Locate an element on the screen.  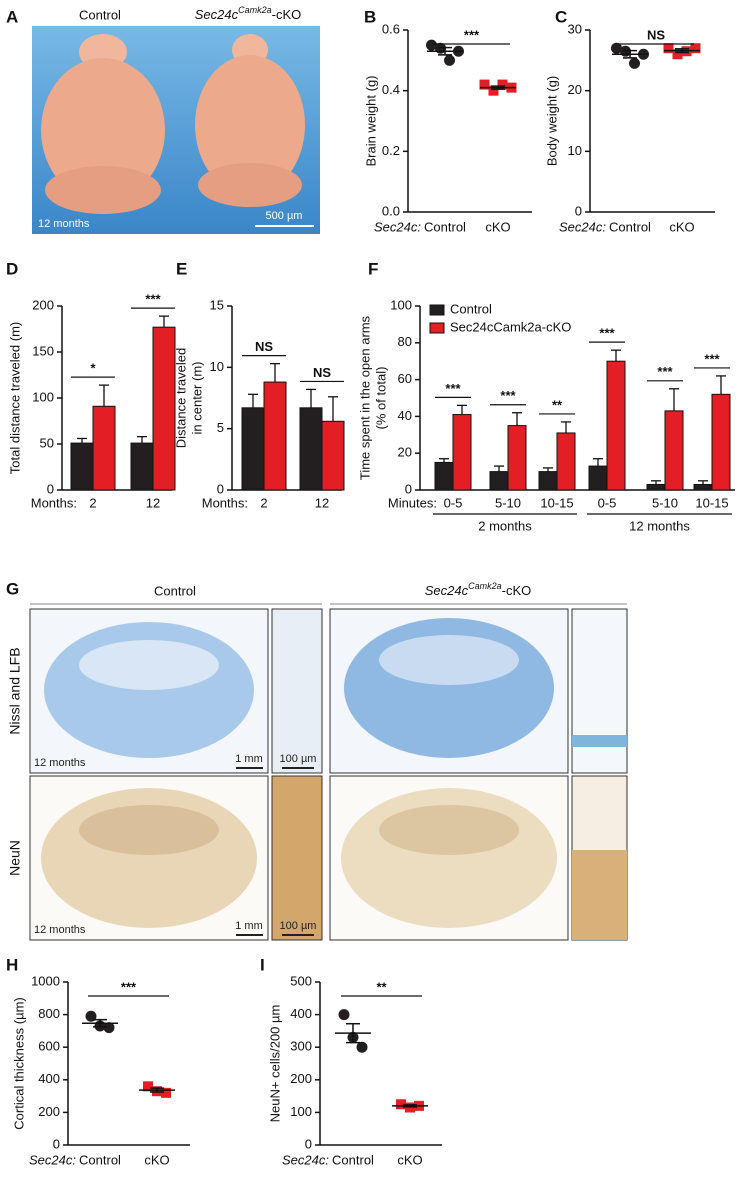
y-tick-label: 15 is located at coordinates (217, 304).